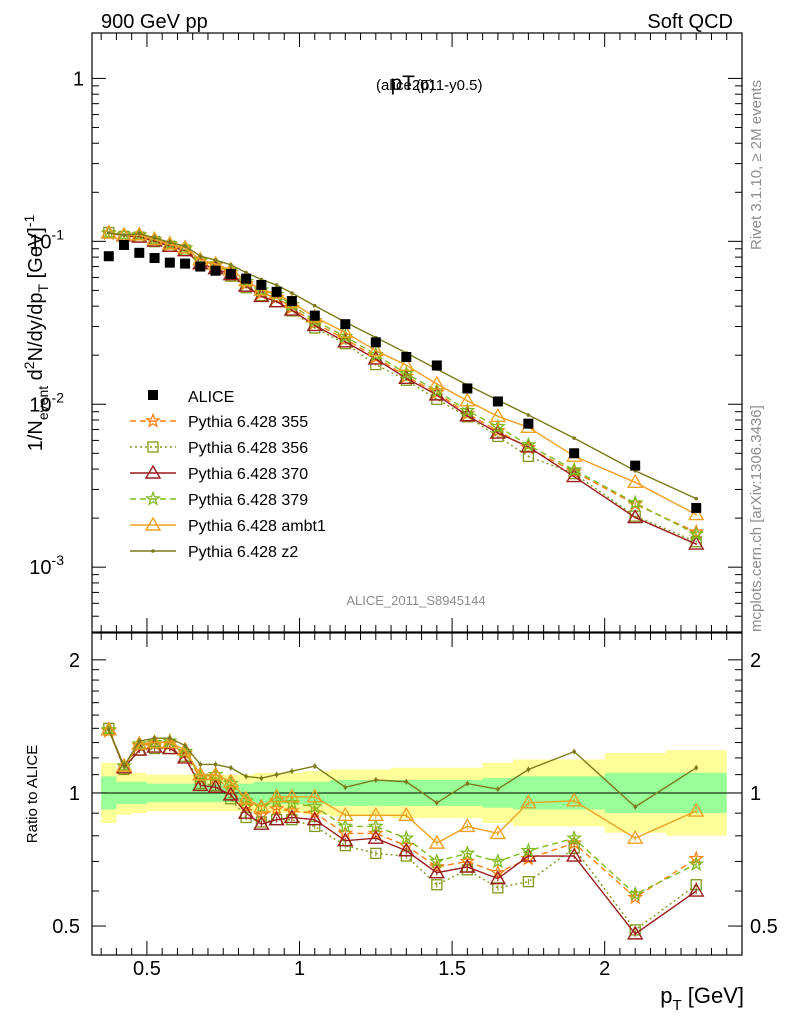 The image size is (786, 1024). Describe the element at coordinates (36, 333) in the screenshot. I see `y-axis-label: 1/Nevent d2N/dy/dpT [GeV]-1` at that location.